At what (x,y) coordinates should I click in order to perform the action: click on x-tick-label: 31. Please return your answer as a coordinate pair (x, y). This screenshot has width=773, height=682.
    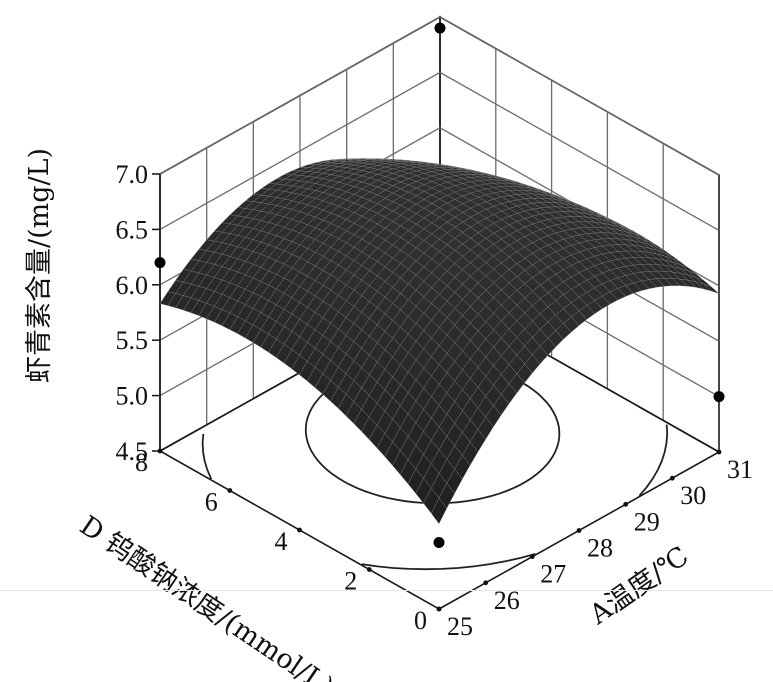
    Looking at the image, I should click on (740, 469).